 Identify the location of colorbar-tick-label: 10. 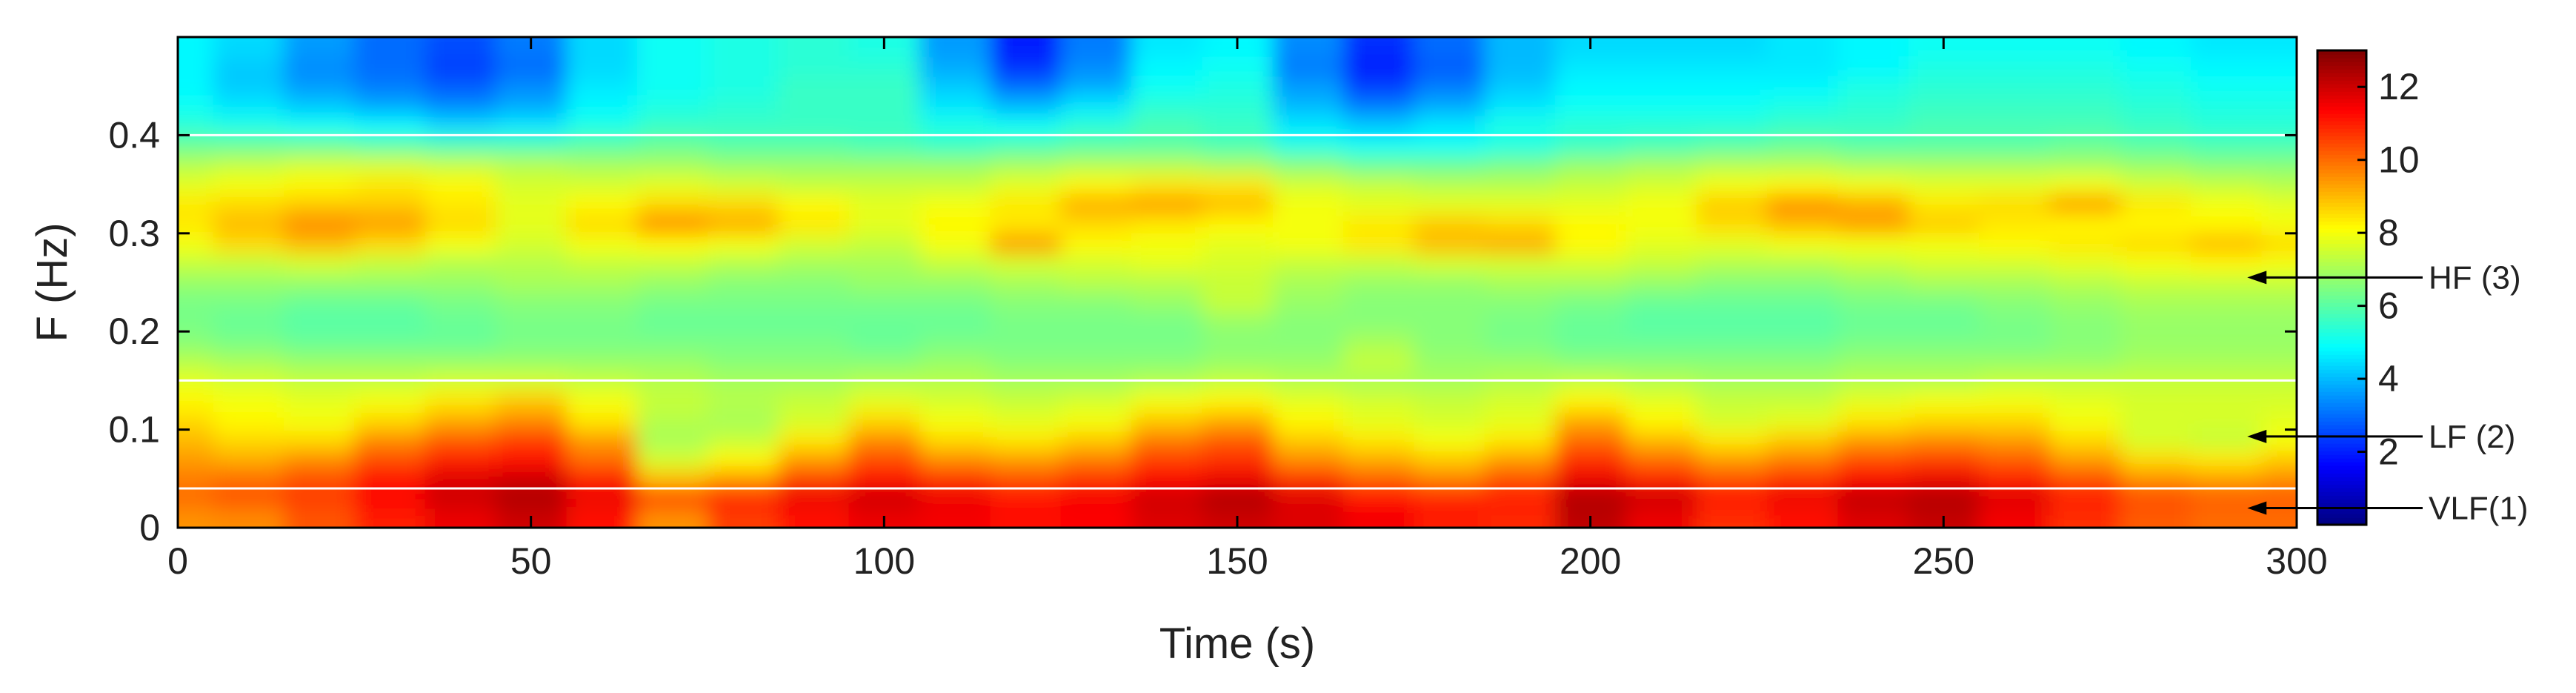
(2399, 160).